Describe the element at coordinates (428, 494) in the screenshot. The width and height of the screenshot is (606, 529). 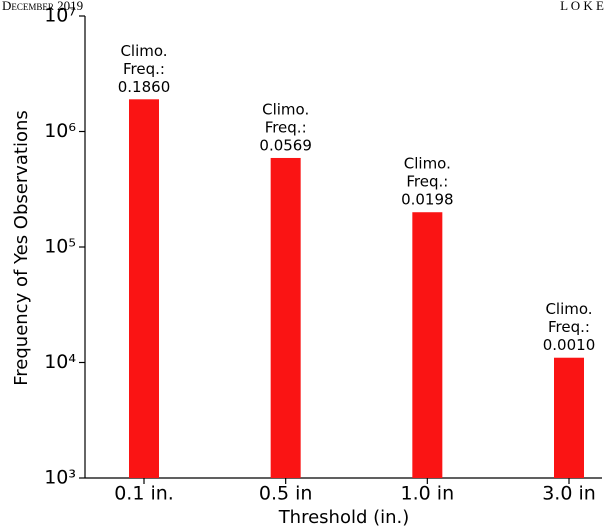
I see `x-tick-label: 1.0 in` at that location.